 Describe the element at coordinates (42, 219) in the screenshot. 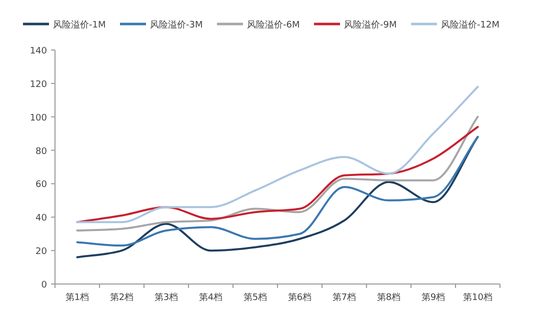

I see `y-tick-label: 40` at that location.